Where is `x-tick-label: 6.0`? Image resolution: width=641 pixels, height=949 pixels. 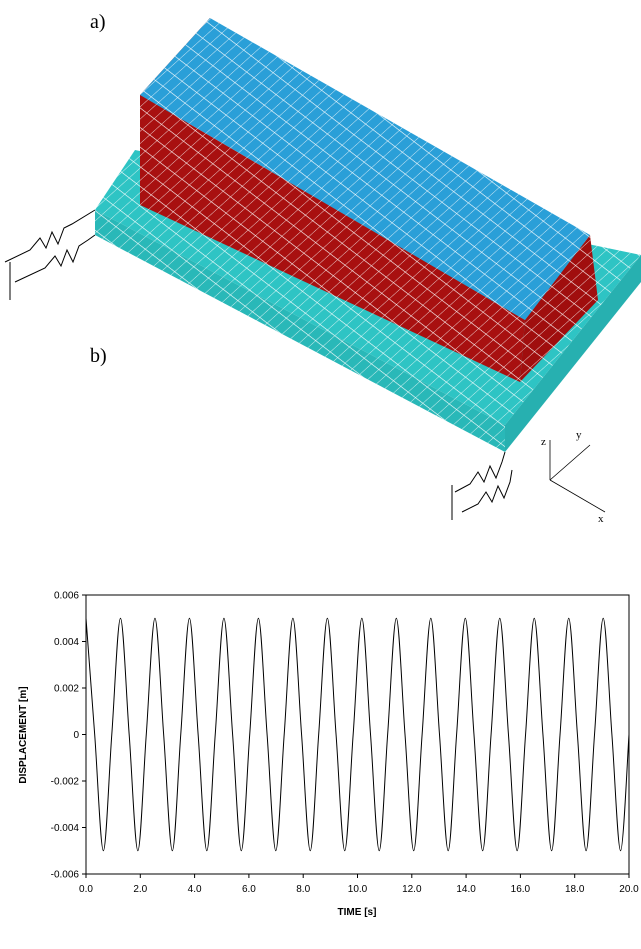 x-tick-label: 6.0 is located at coordinates (249, 889).